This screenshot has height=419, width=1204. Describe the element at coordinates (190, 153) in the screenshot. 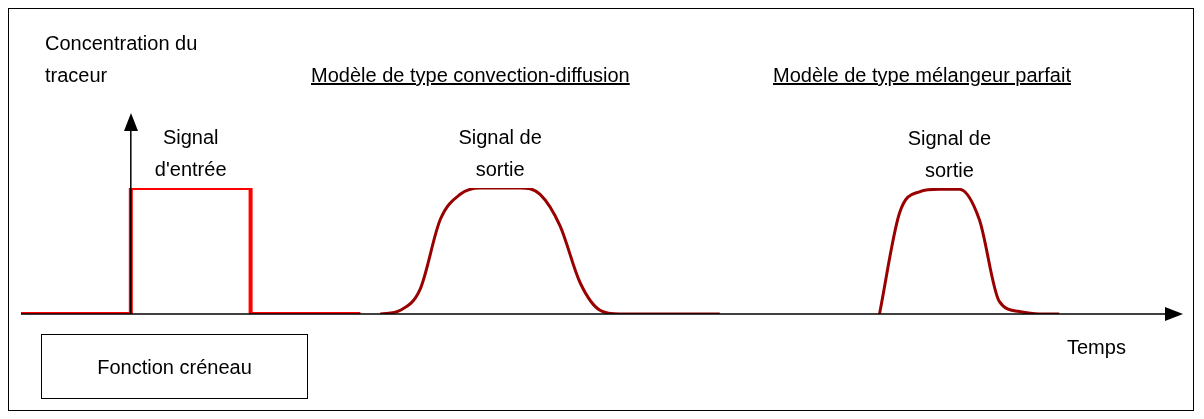

I see `series-label: Signal d'entrée` at that location.